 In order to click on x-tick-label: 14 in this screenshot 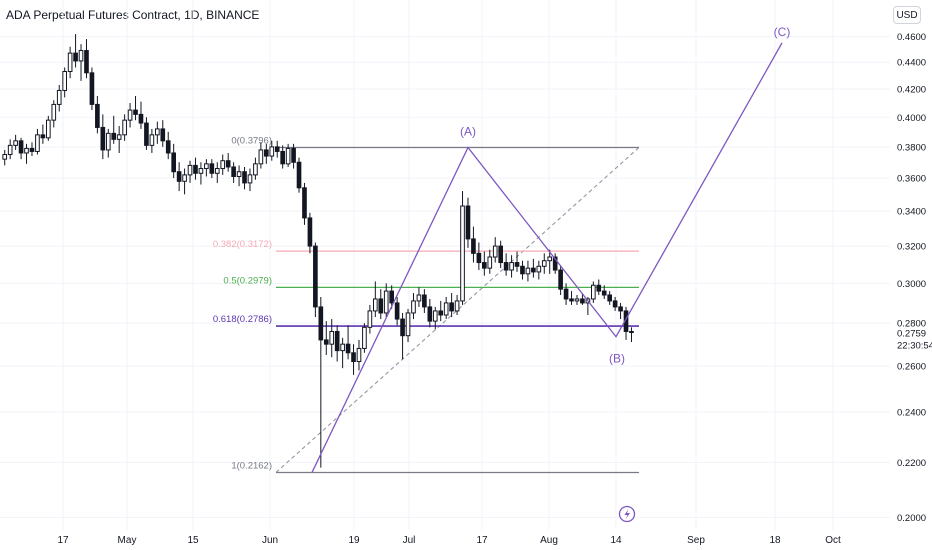, I will do `click(616, 540)`.